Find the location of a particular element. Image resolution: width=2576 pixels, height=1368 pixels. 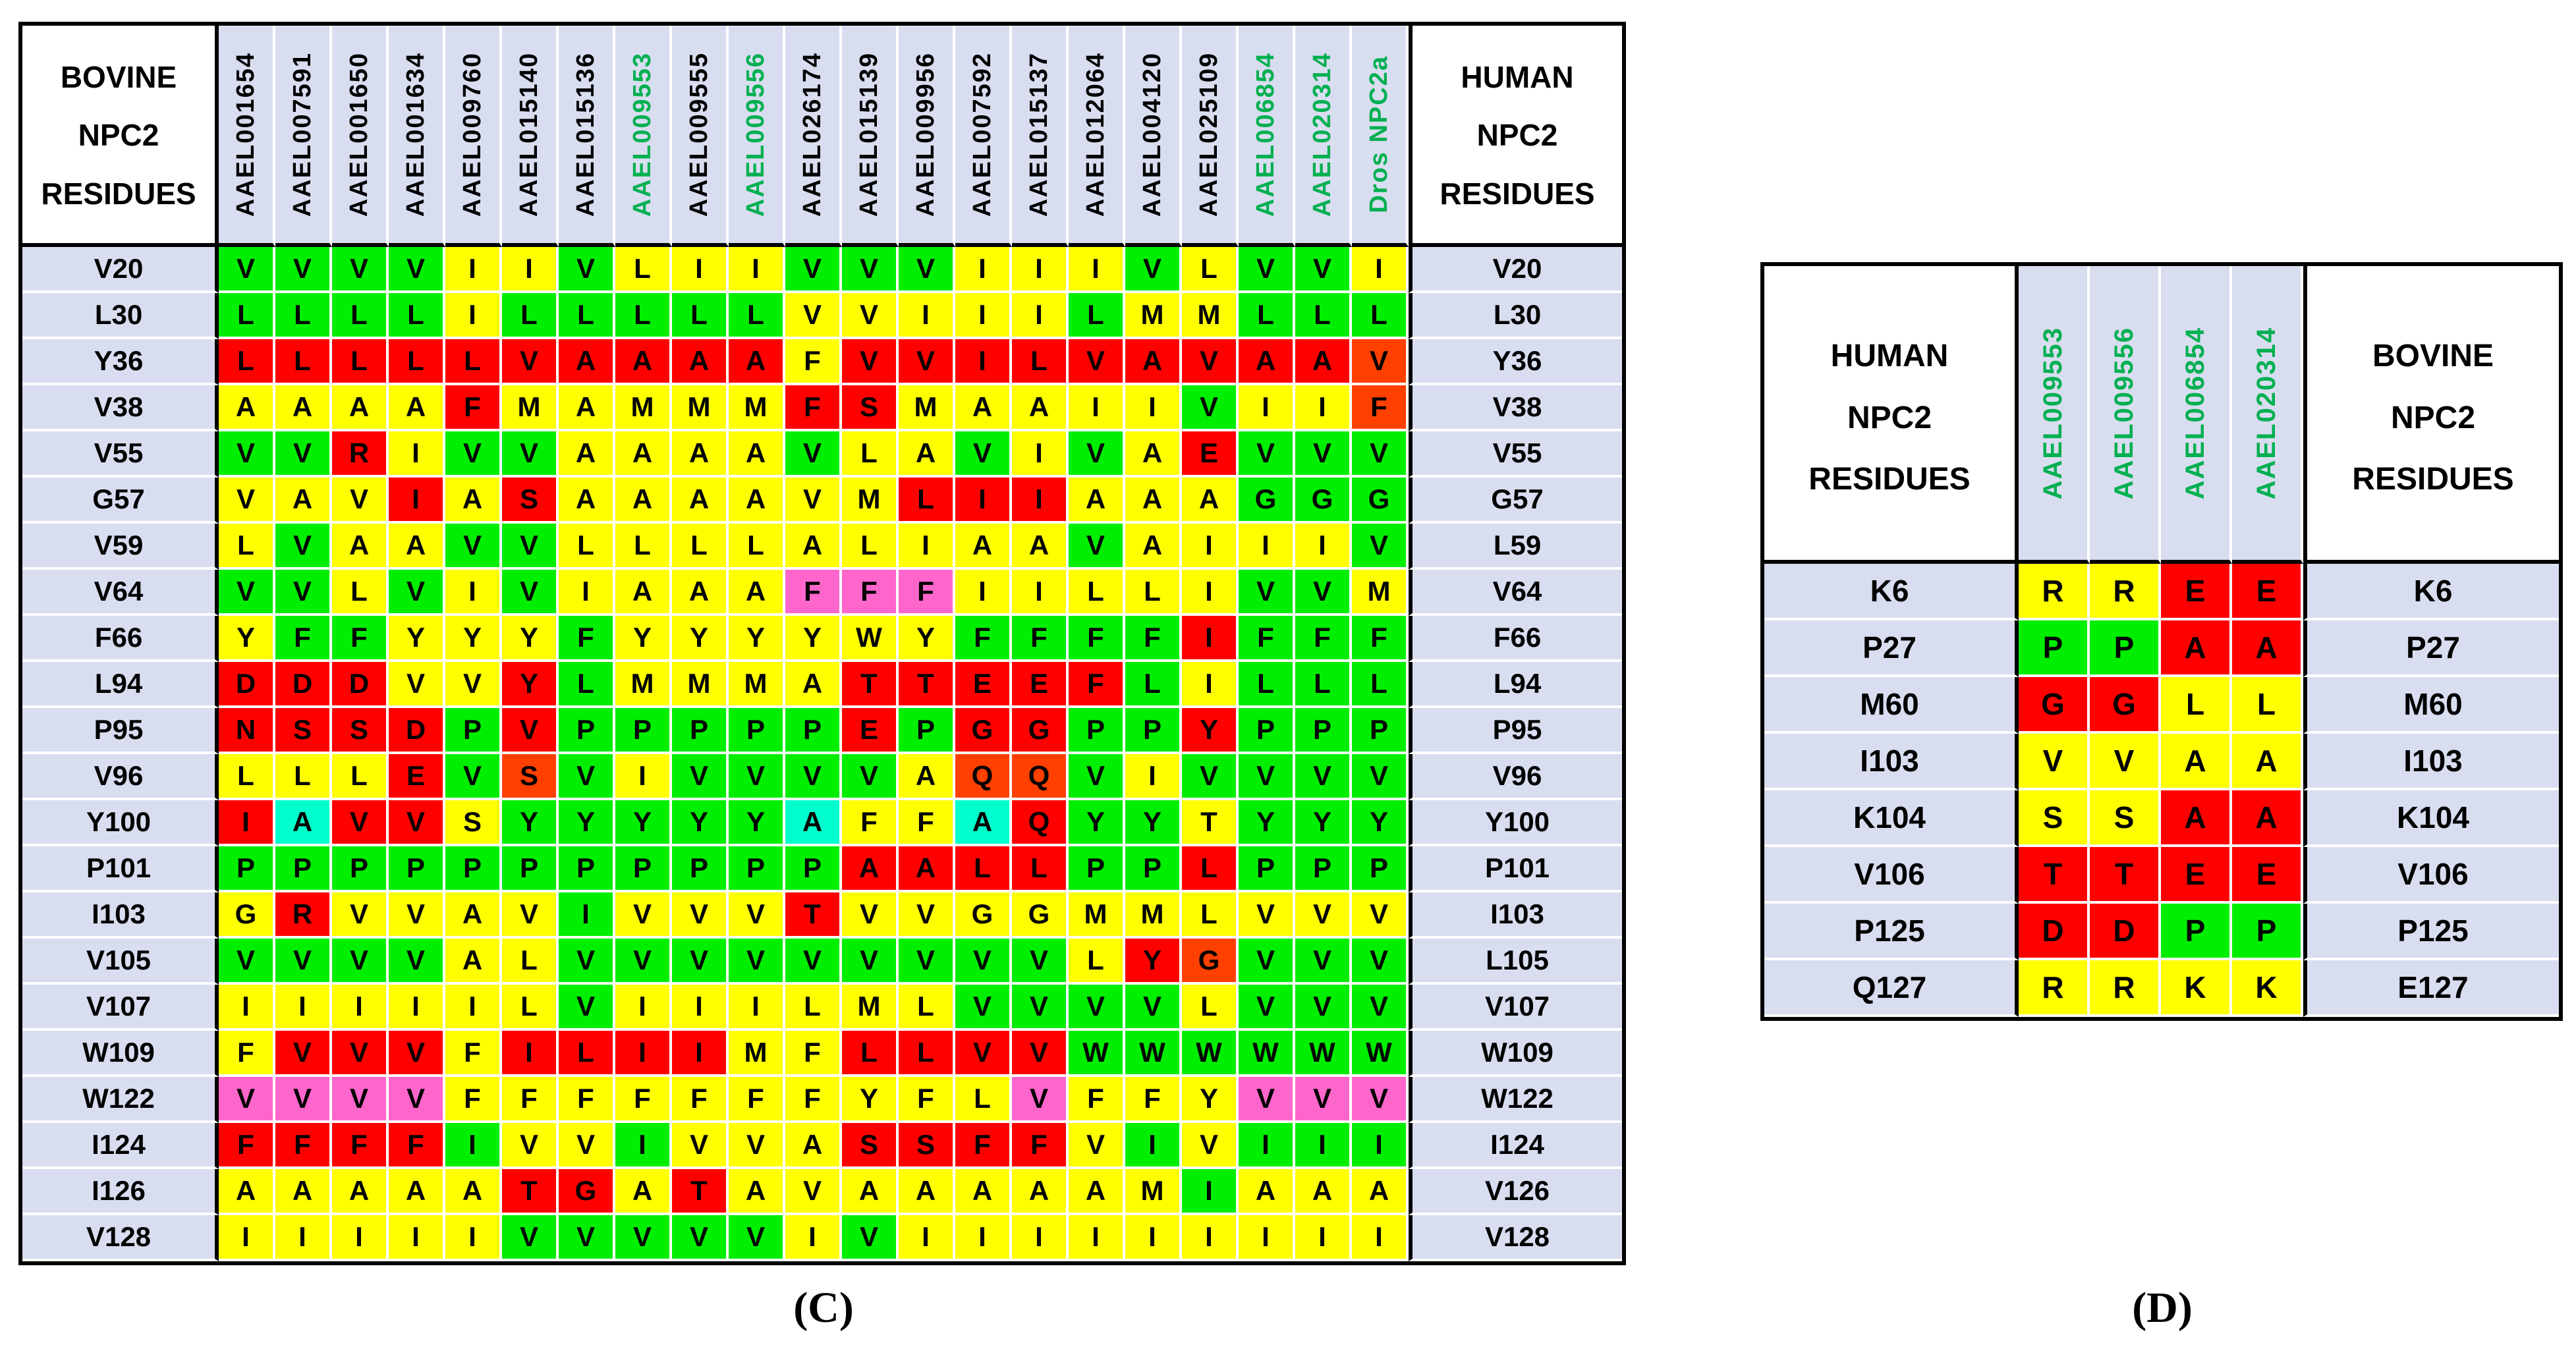

column-header-text: AAEL009556 is located at coordinates (2124, 413).